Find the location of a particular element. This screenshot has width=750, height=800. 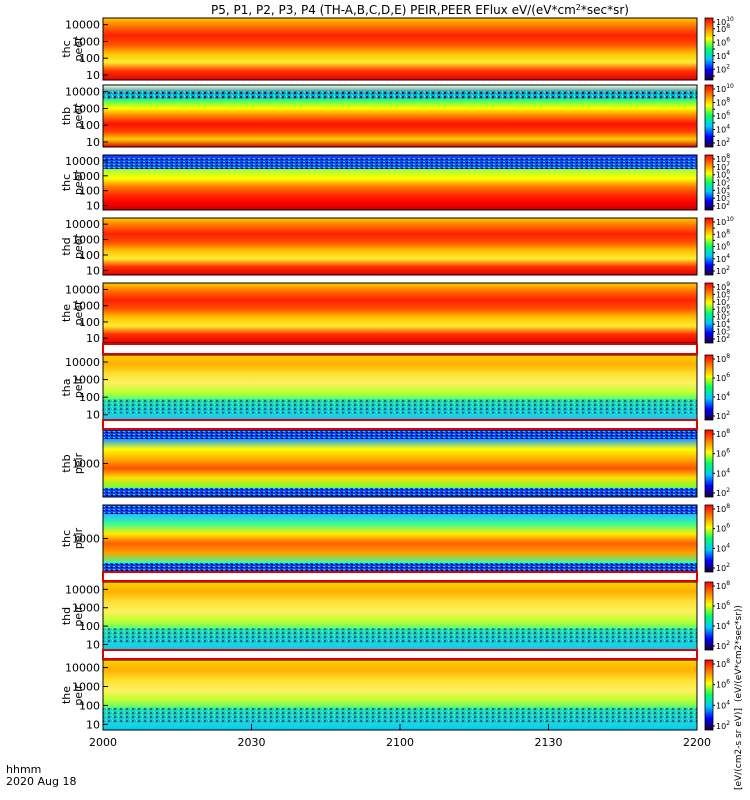

x-axis: 2000 2030 2100 2130 2200 is located at coordinates (400, 736).